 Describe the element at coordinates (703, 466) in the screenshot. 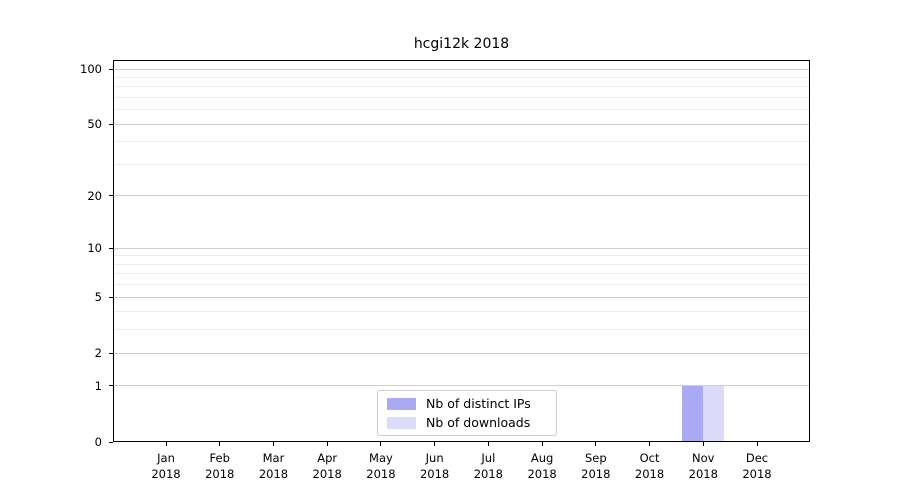

I see `x-tick-label: Nov 2018` at that location.